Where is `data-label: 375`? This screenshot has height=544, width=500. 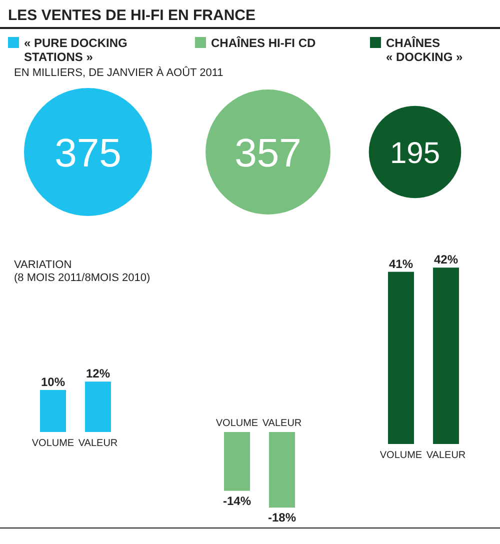
data-label: 375 is located at coordinates (88, 153).